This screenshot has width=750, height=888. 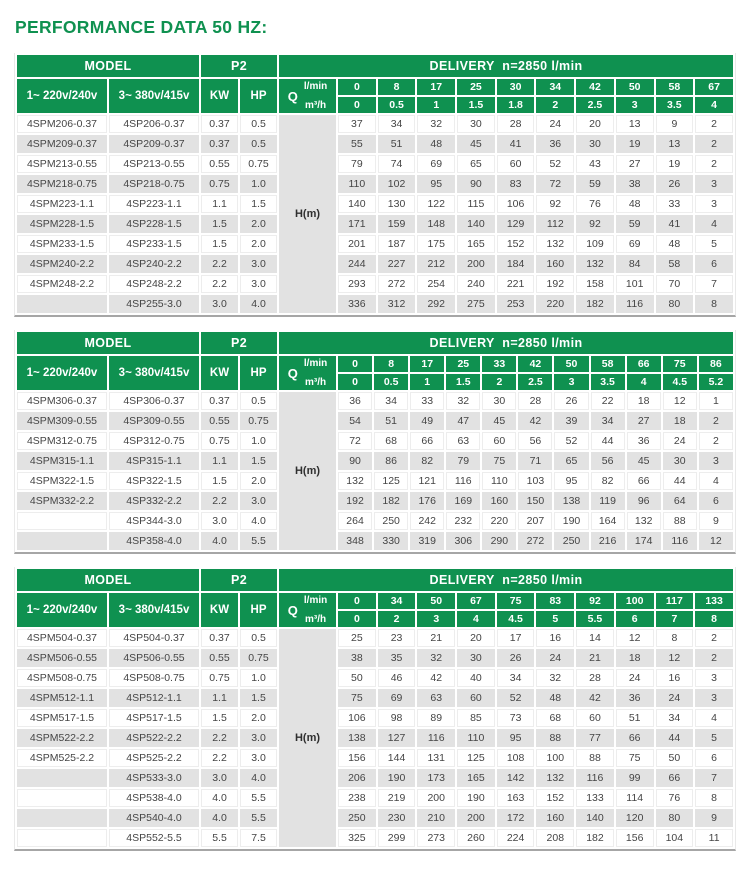 I want to click on model-cell-1phase: 4SPM517-1.5, so click(x=62, y=718).